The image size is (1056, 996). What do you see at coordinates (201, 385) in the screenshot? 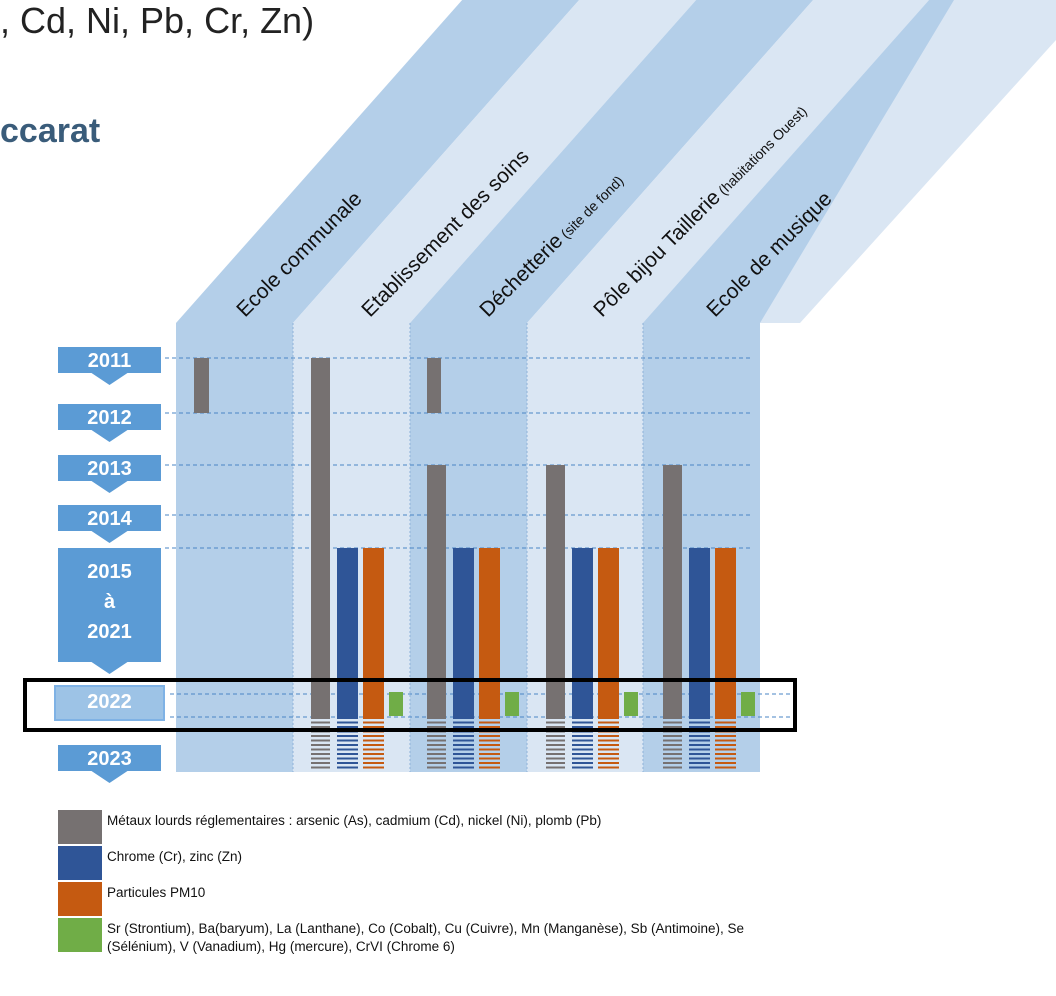
I see `bar-metaux-ecole-communale` at bounding box center [201, 385].